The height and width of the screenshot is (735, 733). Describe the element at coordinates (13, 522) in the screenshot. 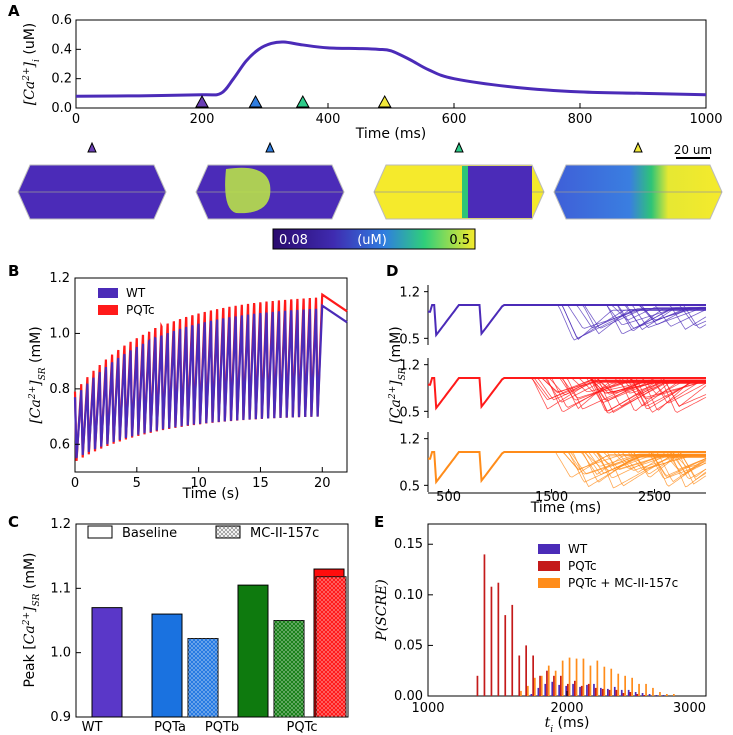

I see `panel-label-c: C` at that location.